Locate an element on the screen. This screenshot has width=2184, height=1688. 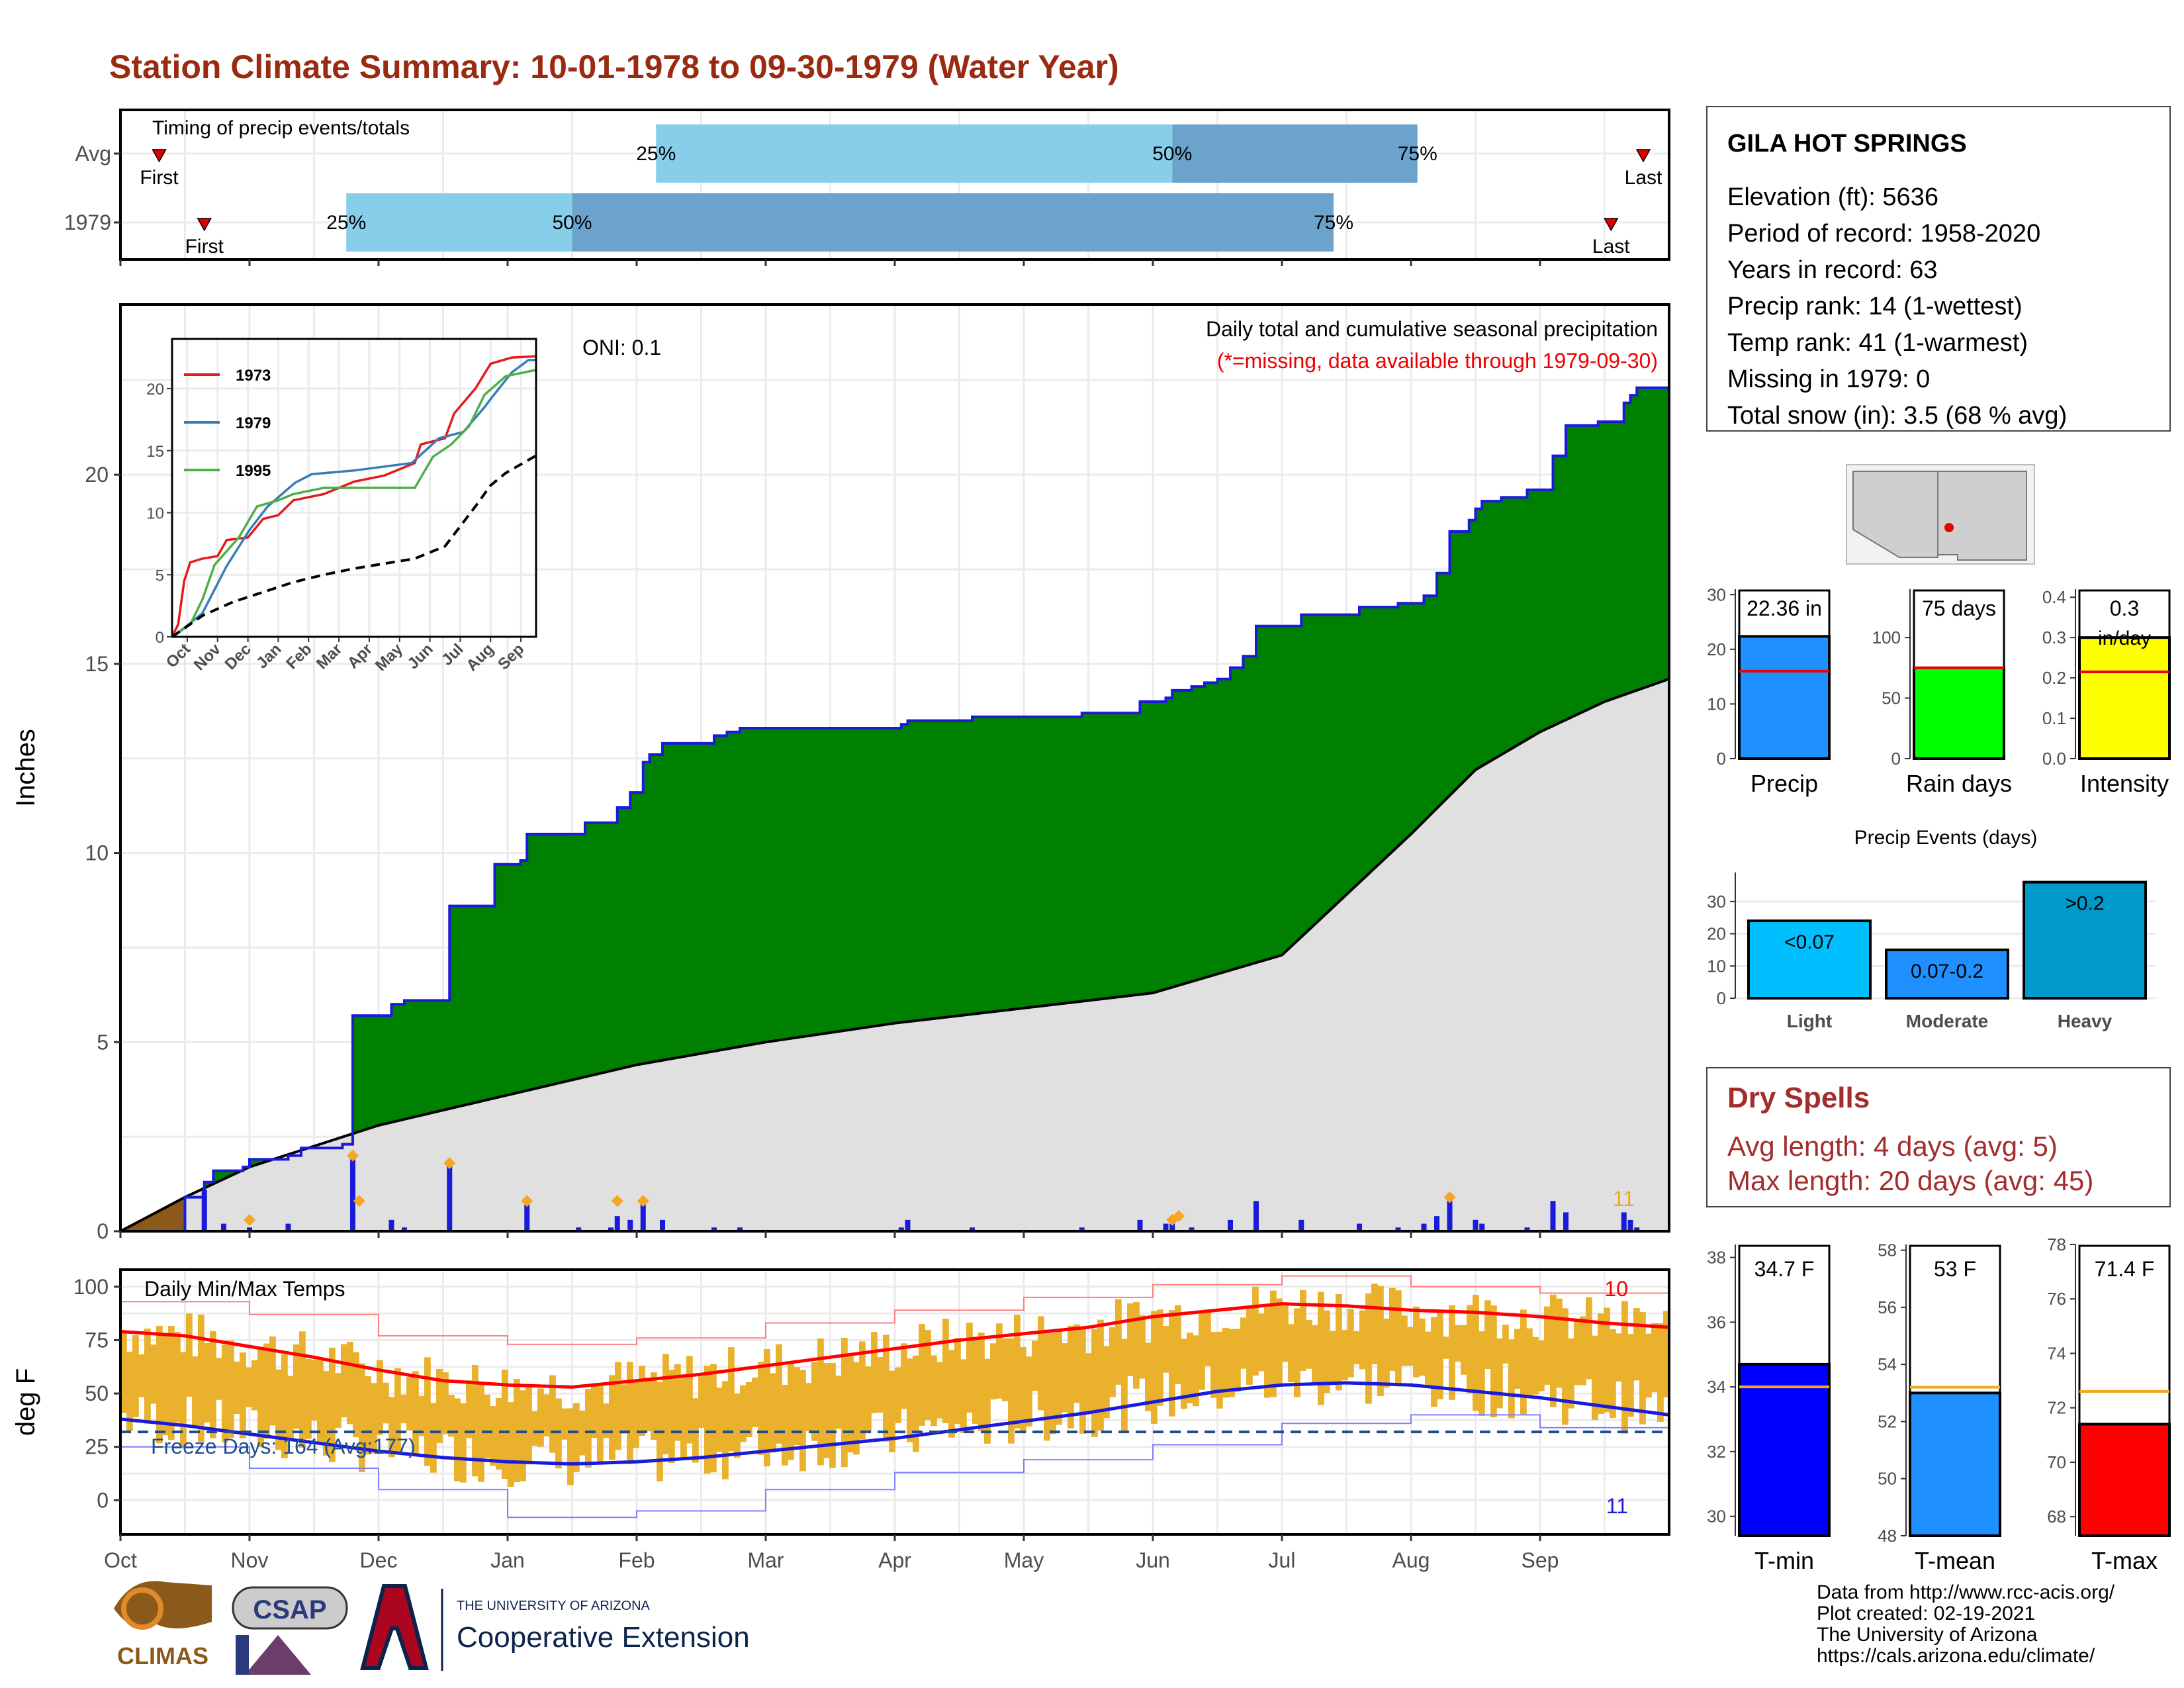
precip-y-axis-label: Inches is located at coordinates (26, 768).